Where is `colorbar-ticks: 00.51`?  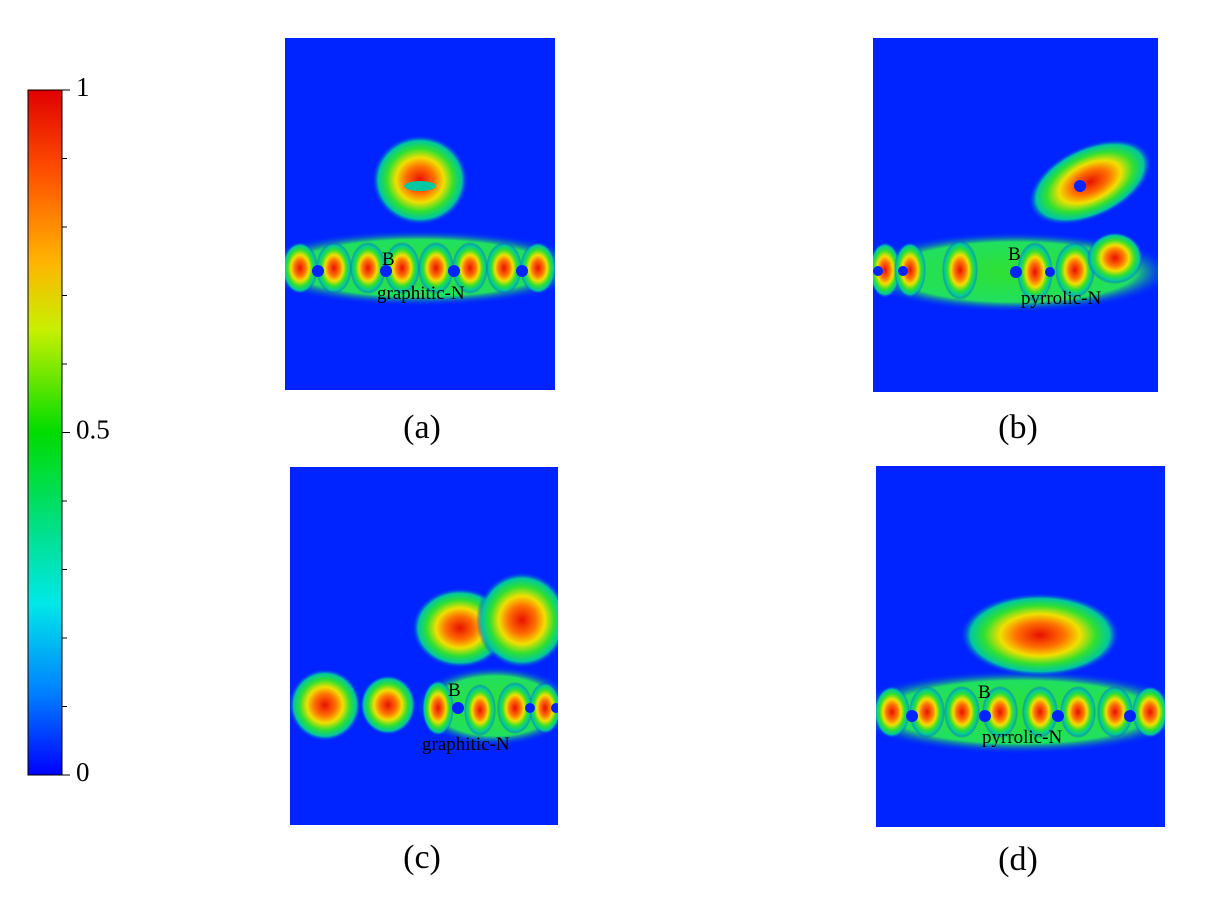 colorbar-ticks: 00.51 is located at coordinates (86, 429).